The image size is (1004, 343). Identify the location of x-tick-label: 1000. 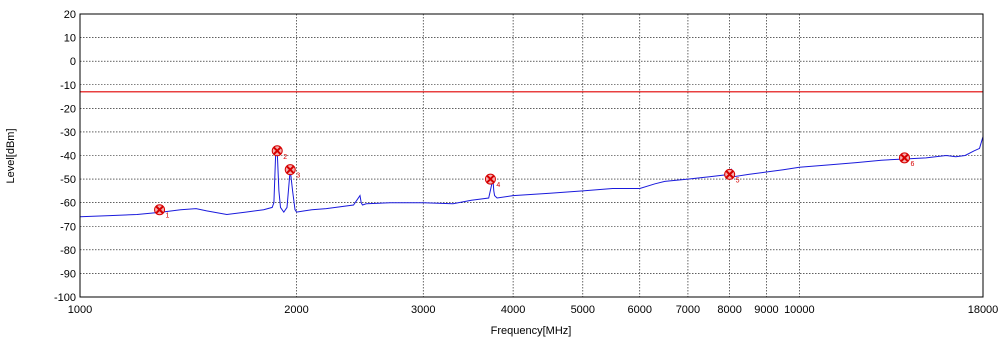
(80, 310).